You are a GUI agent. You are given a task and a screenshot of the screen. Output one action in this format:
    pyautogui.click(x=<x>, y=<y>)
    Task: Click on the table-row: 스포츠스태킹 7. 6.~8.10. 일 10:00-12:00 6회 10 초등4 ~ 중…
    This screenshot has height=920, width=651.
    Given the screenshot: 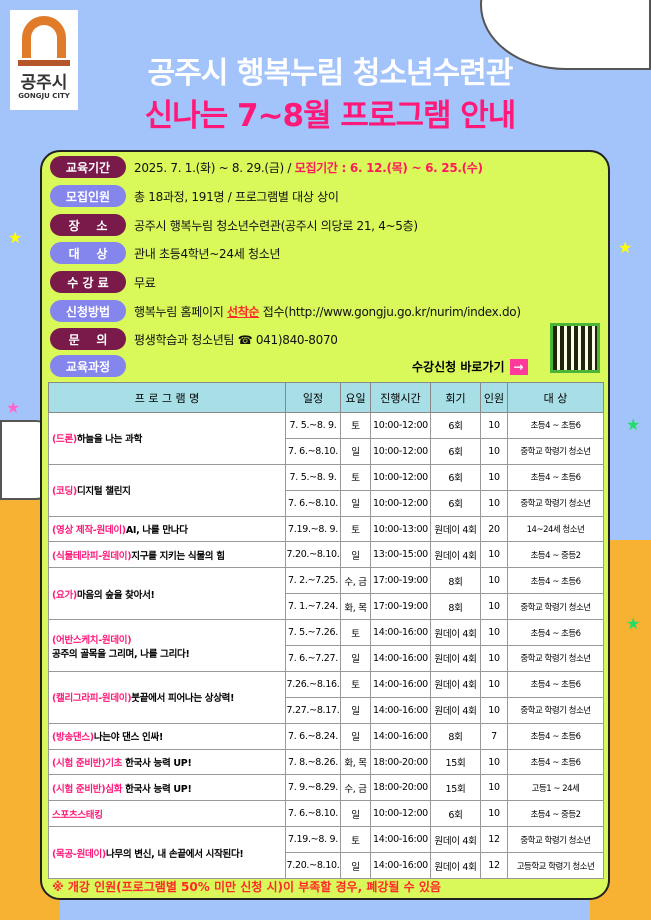 What is the action you would take?
    pyautogui.click(x=326, y=814)
    